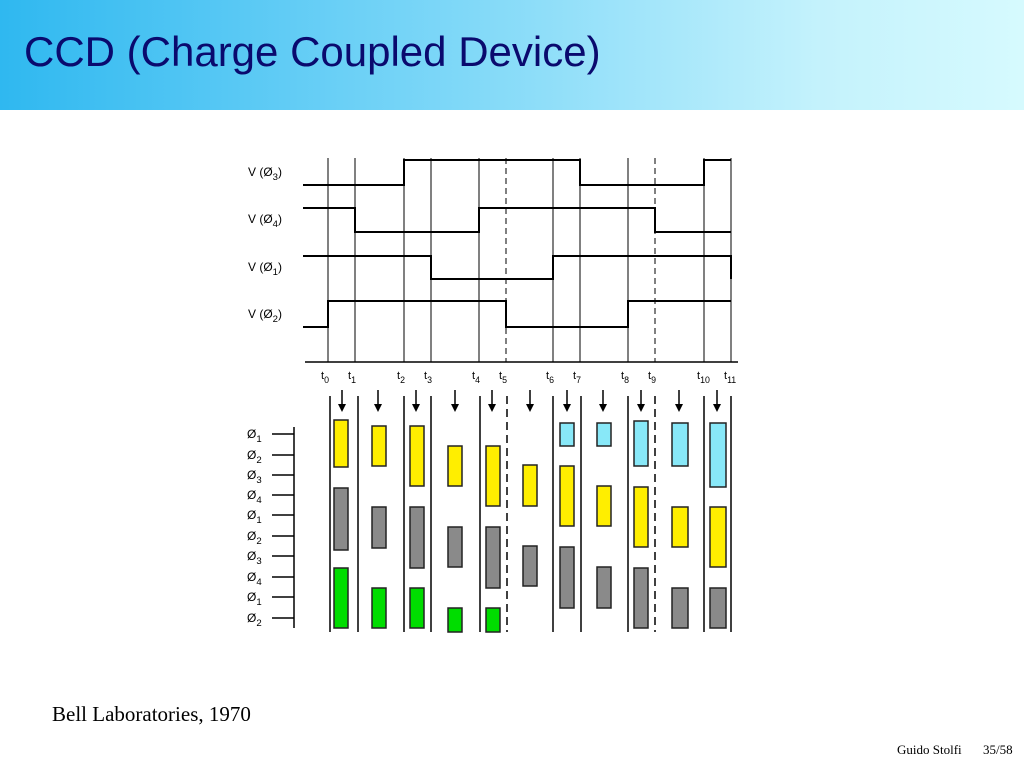  Describe the element at coordinates (265, 316) in the screenshot. I see `signal-label-3: V (Ø2)` at that location.